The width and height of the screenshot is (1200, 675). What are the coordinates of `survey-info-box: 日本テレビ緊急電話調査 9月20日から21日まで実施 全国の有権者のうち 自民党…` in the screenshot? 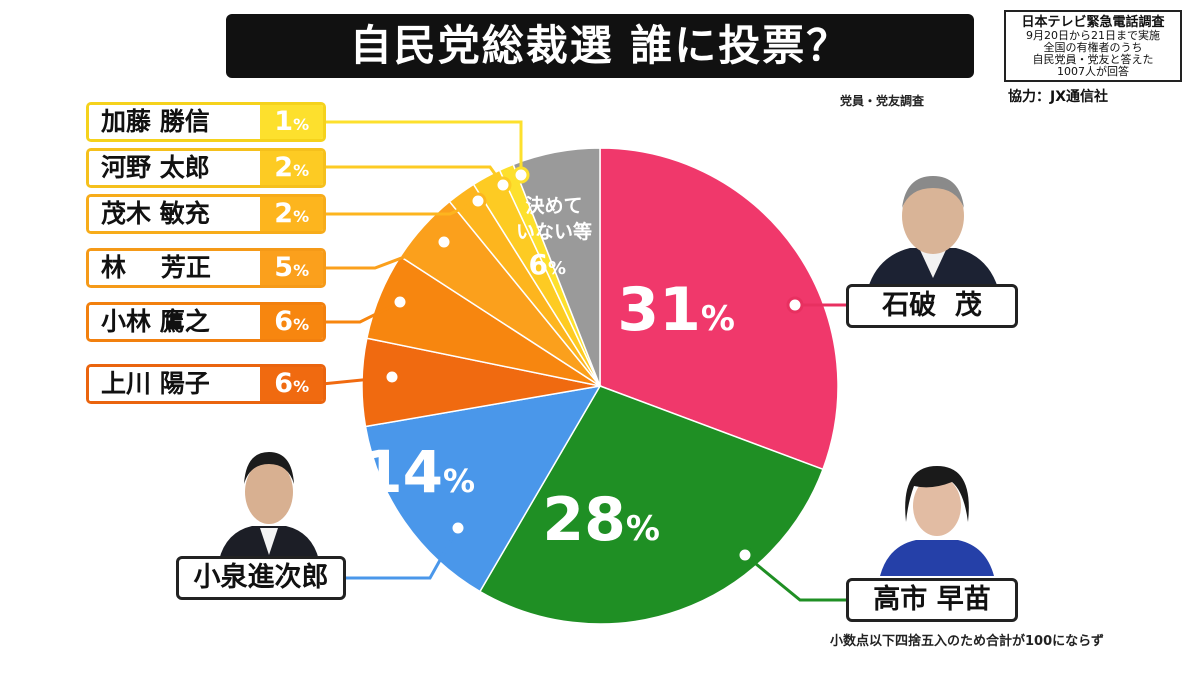 It's located at (1093, 46).